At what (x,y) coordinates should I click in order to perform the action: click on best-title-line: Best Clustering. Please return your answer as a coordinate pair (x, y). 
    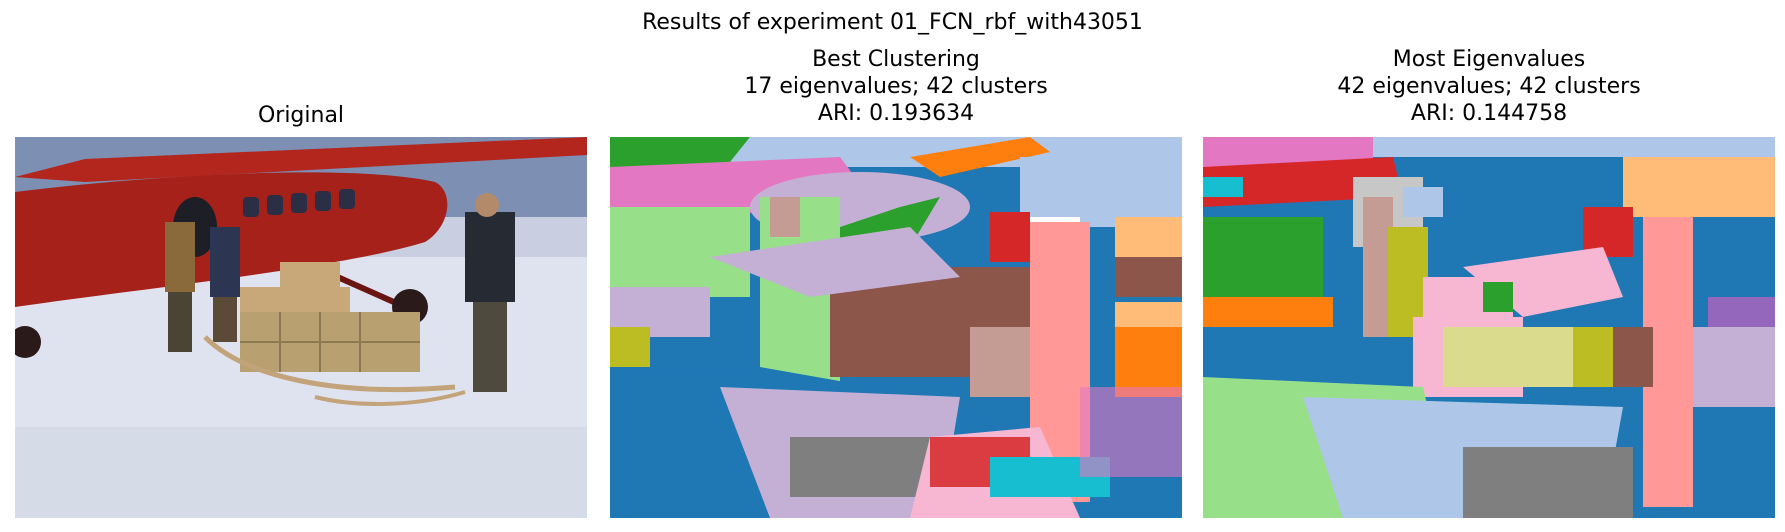
    Looking at the image, I should click on (896, 59).